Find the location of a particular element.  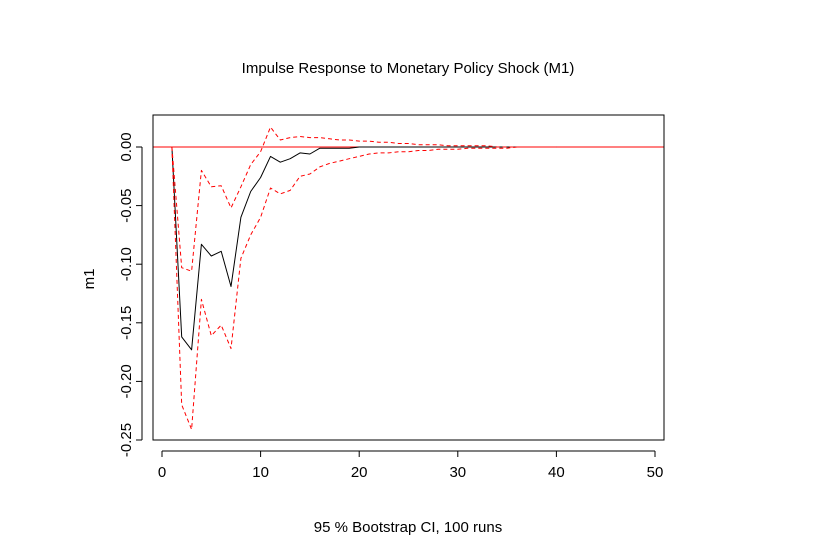

x-tick-label: 50 is located at coordinates (655, 472).